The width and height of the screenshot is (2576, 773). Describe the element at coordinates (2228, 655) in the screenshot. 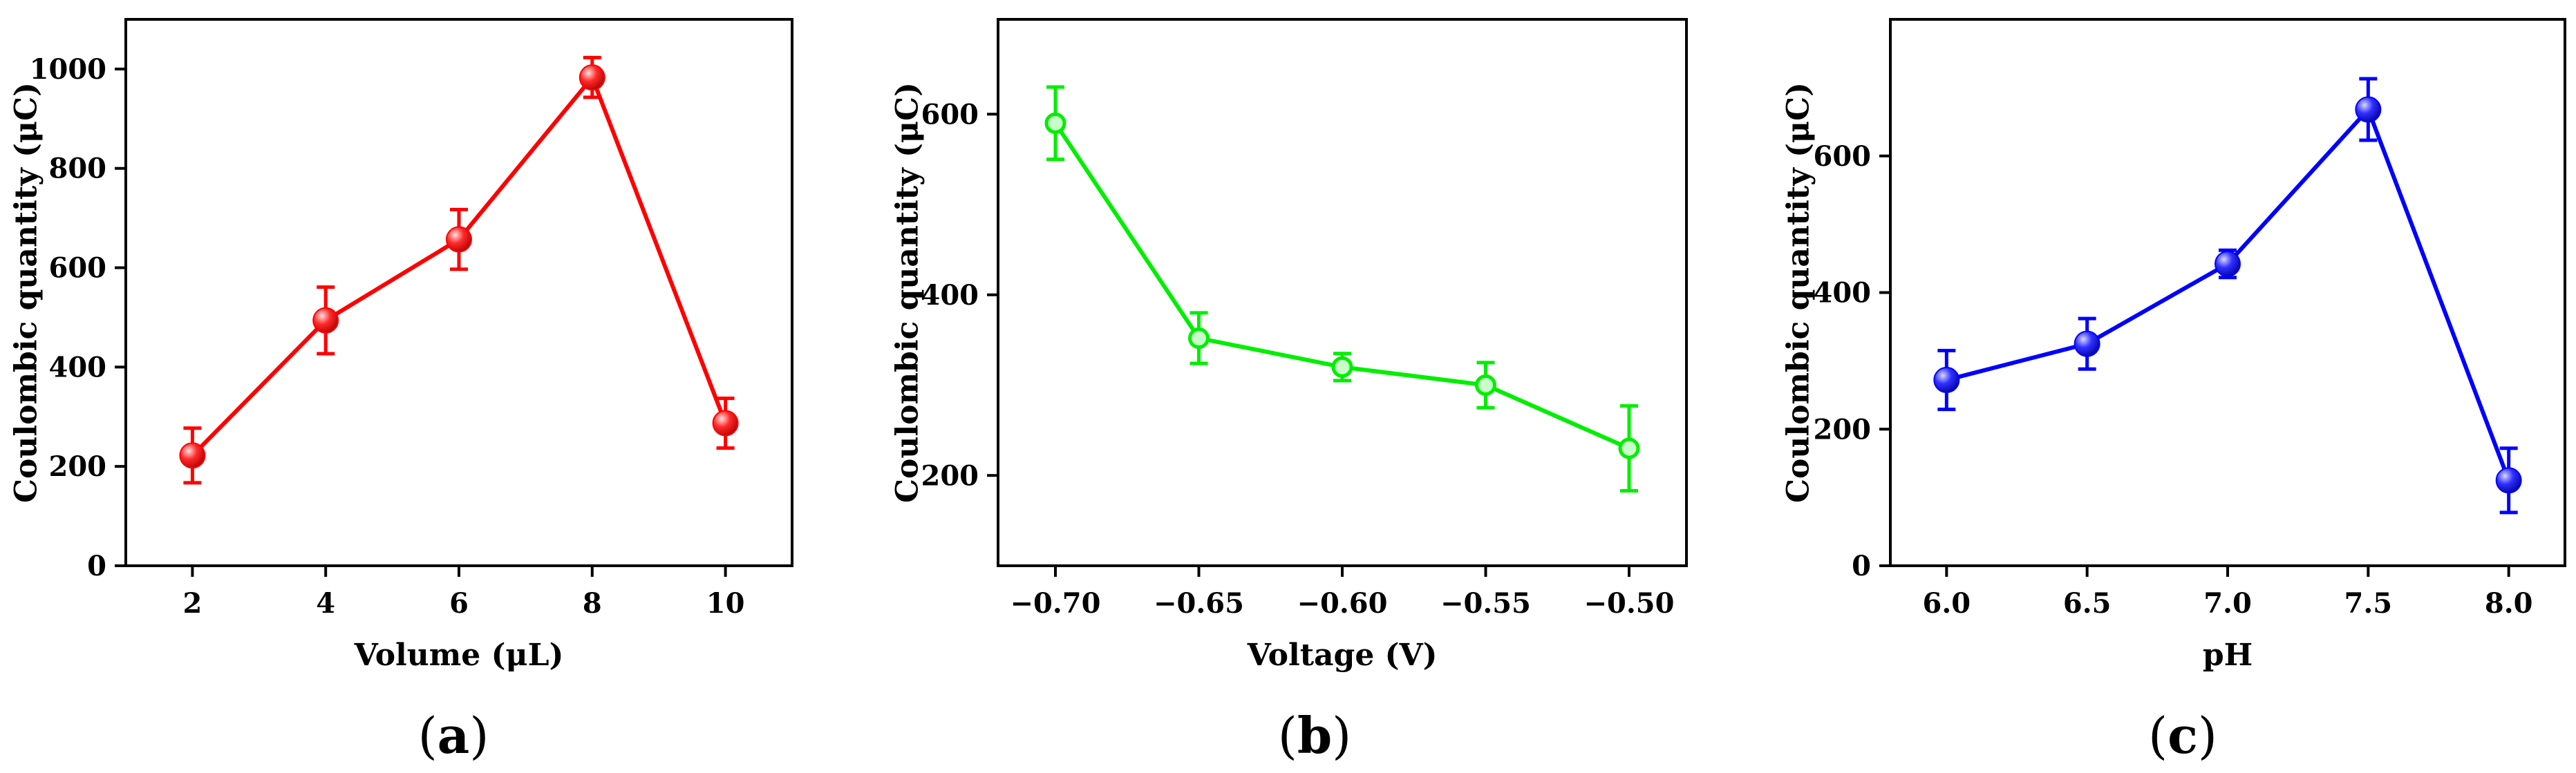

I see `x-axis-title: pH` at that location.